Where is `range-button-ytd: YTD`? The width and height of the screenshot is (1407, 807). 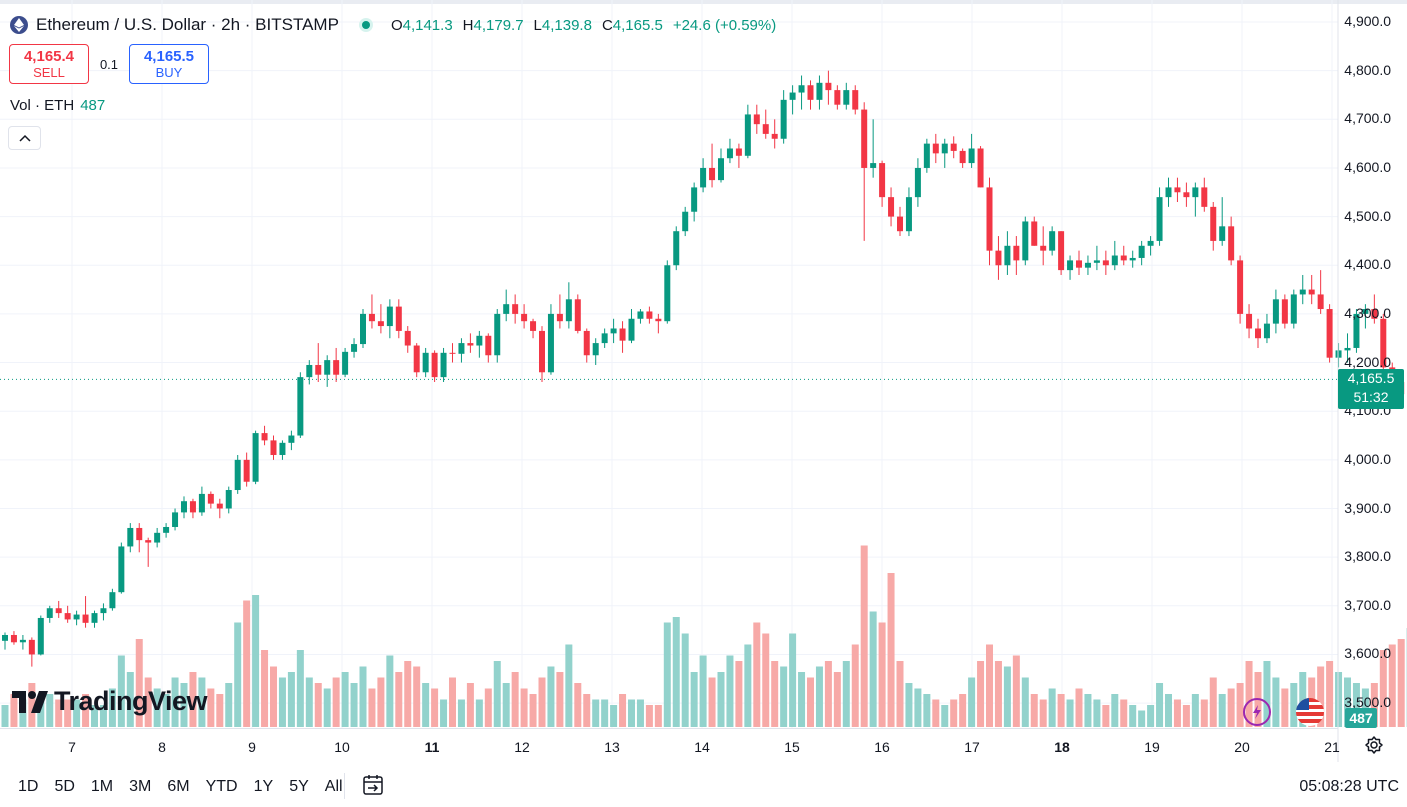
range-button-ytd: YTD is located at coordinates (221, 786).